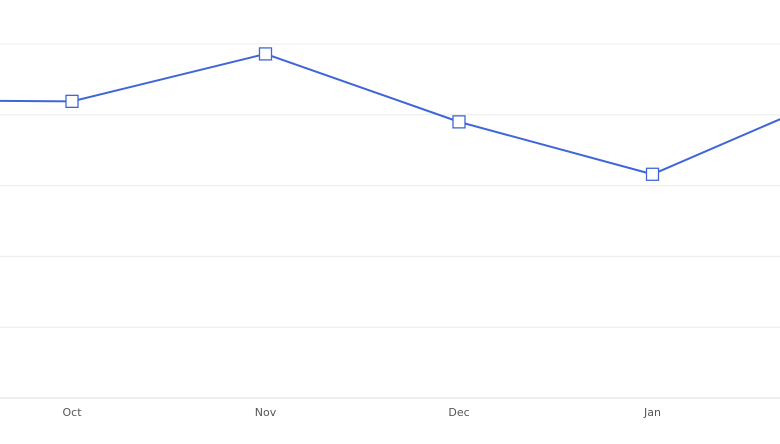 Image resolution: width=780 pixels, height=444 pixels. Describe the element at coordinates (266, 412) in the screenshot. I see `x-tick-label: Nov` at that location.